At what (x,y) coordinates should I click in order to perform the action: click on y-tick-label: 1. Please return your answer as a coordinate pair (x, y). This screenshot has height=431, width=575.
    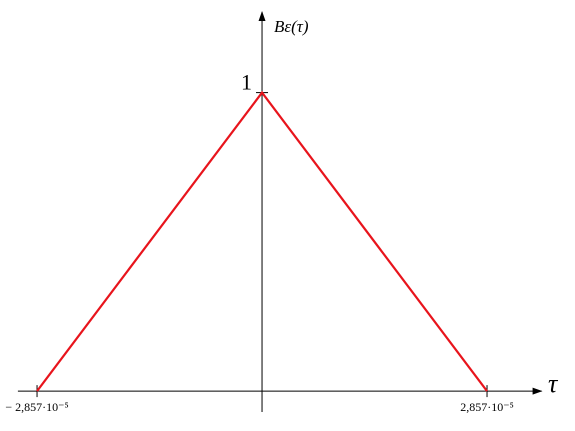
    Looking at the image, I should click on (246, 82).